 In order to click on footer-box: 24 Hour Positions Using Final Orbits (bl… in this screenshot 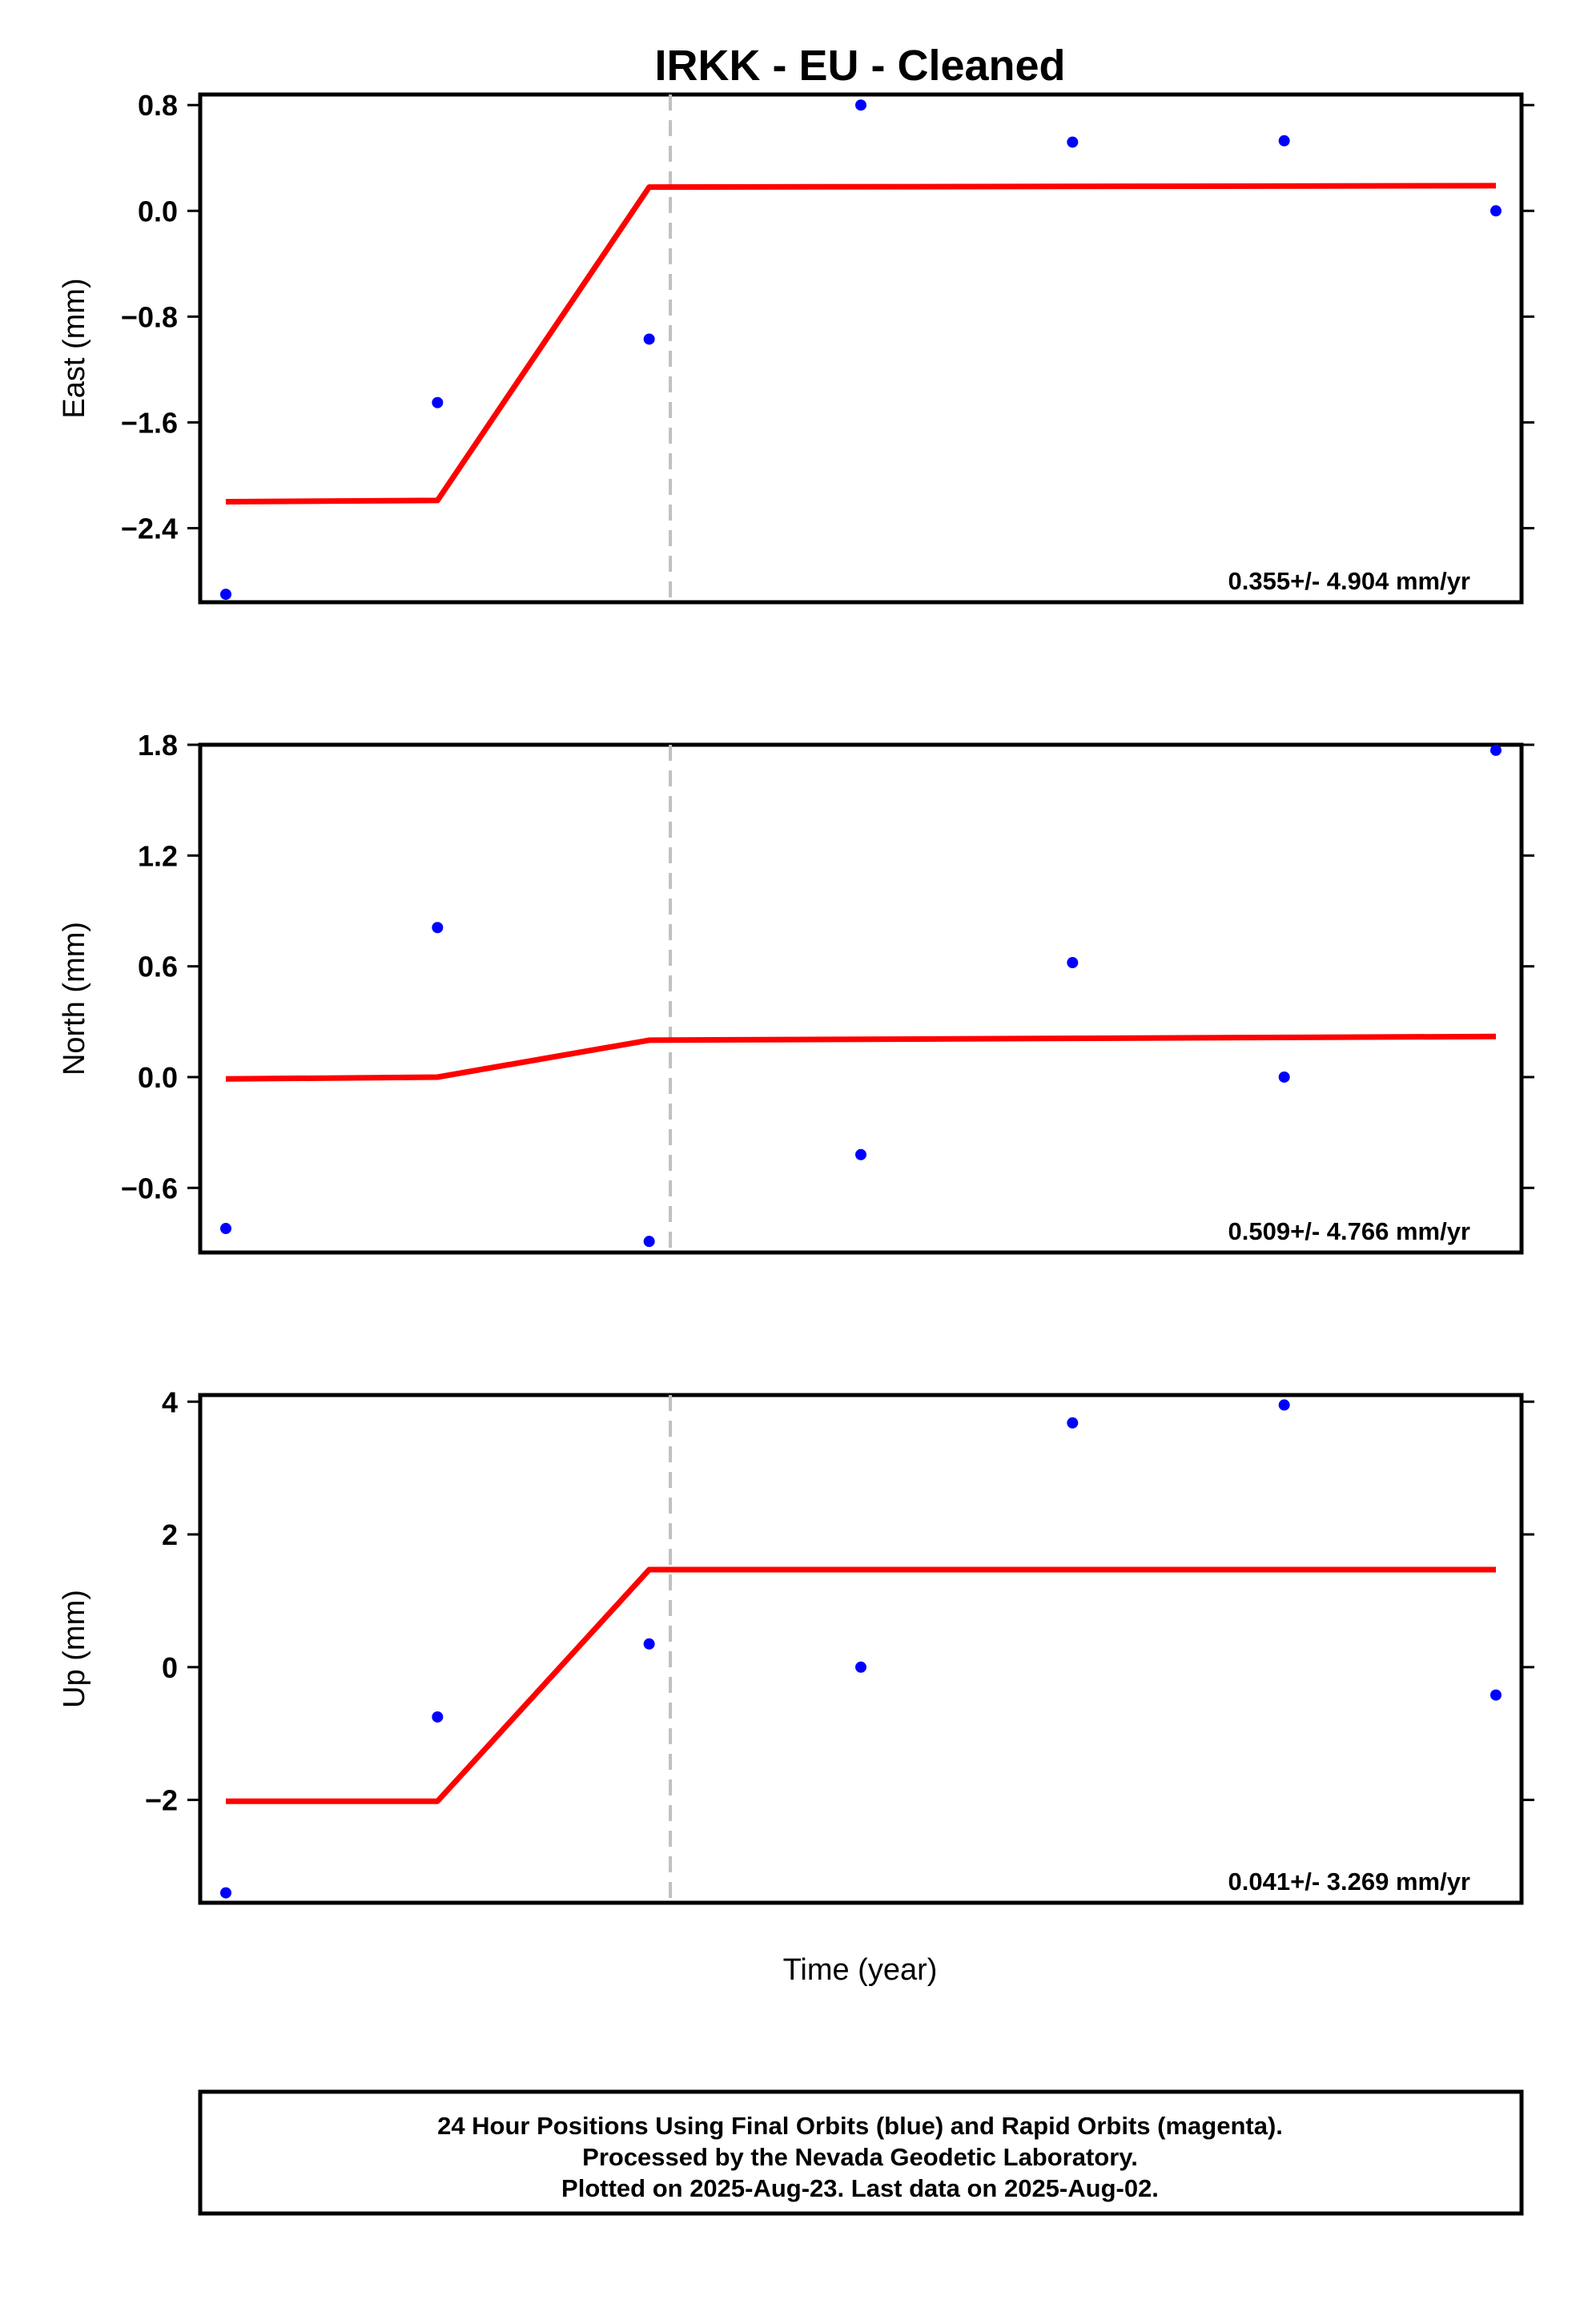, I will do `click(861, 2152)`.